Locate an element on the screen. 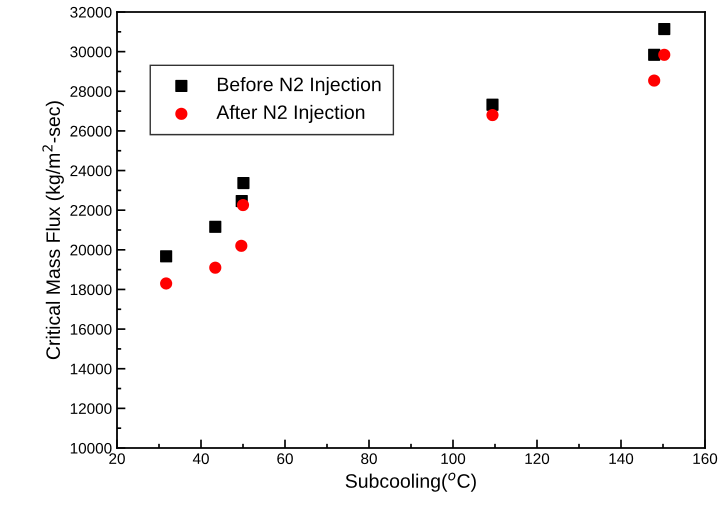  y-tick-label: 18000 is located at coordinates (91, 290).